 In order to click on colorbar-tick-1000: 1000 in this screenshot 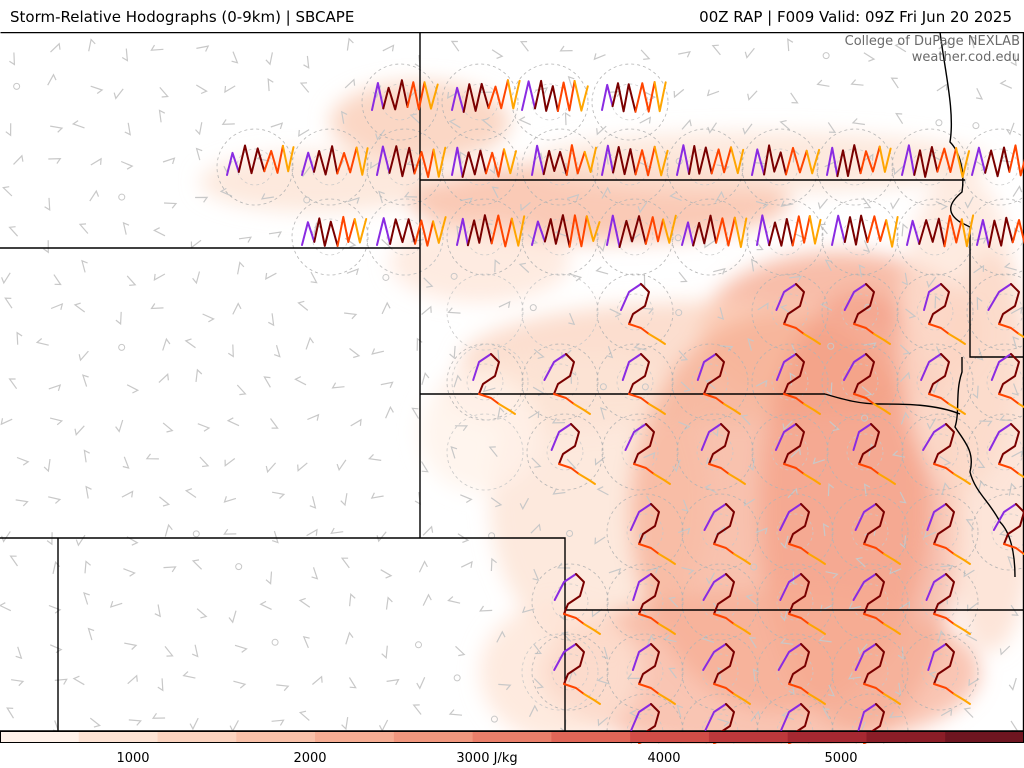, I will do `click(133, 758)`.